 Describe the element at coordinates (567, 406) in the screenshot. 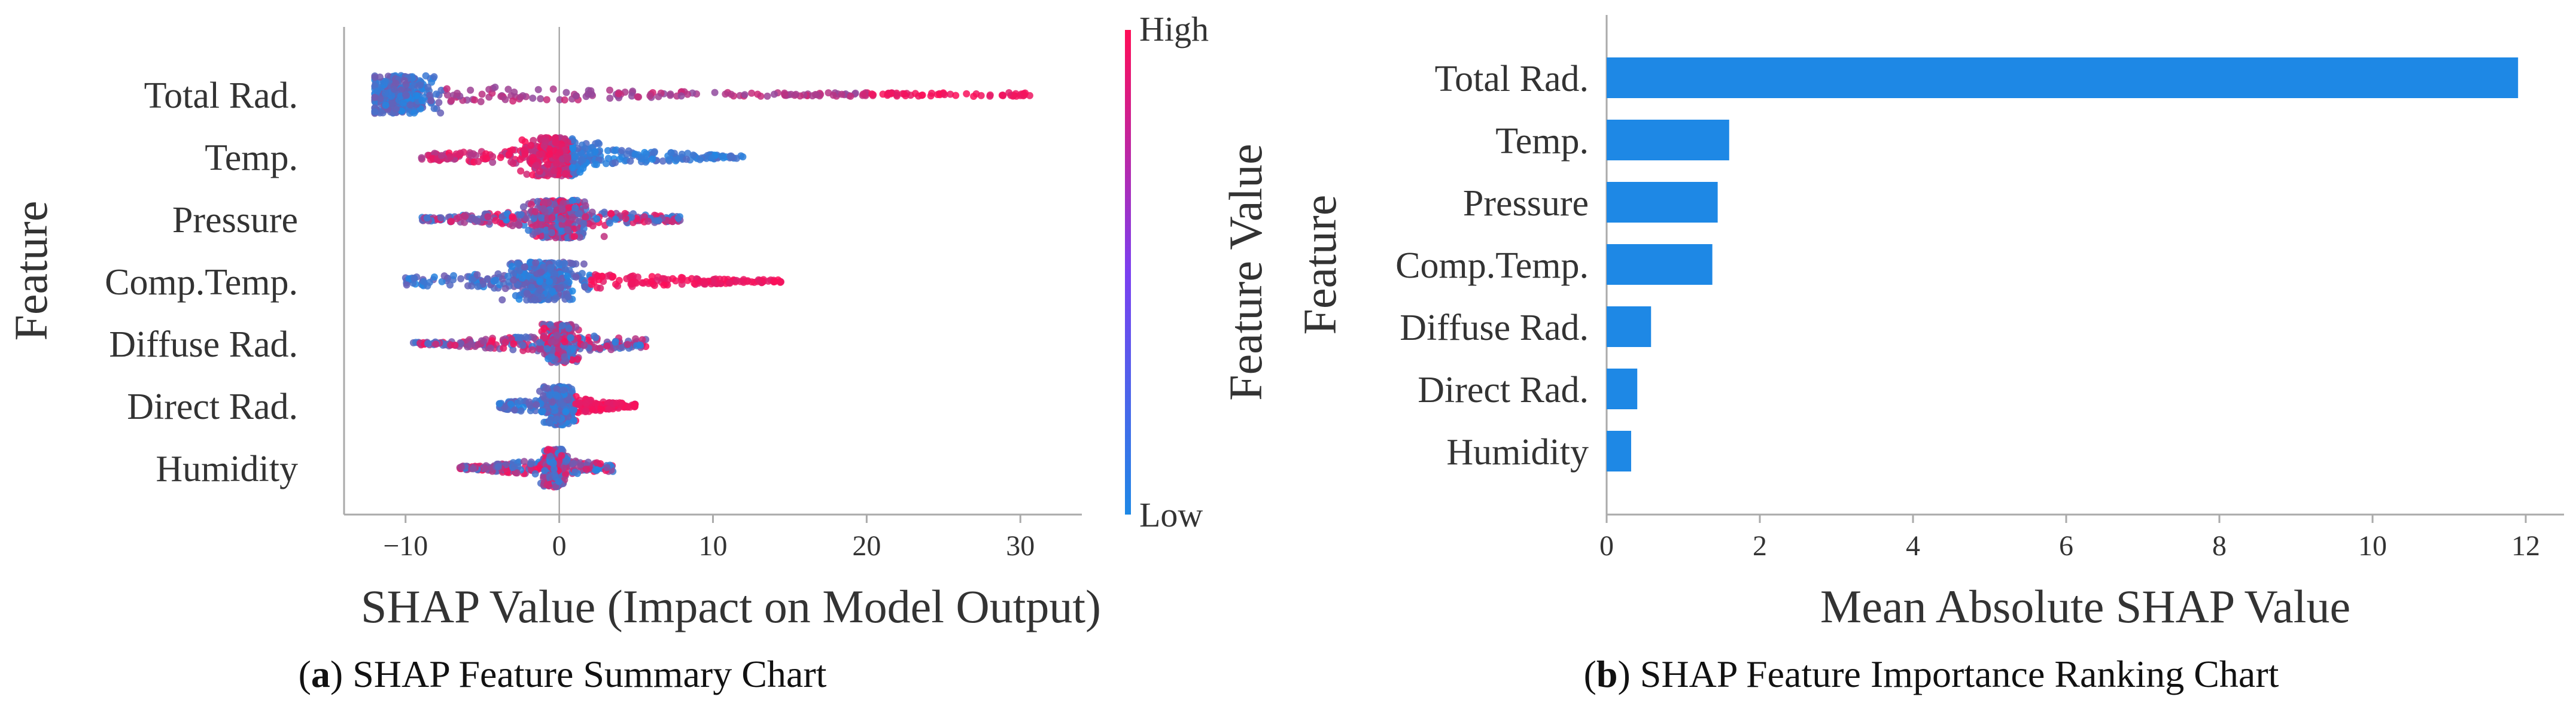

I see `swarm-direct-rad-` at that location.